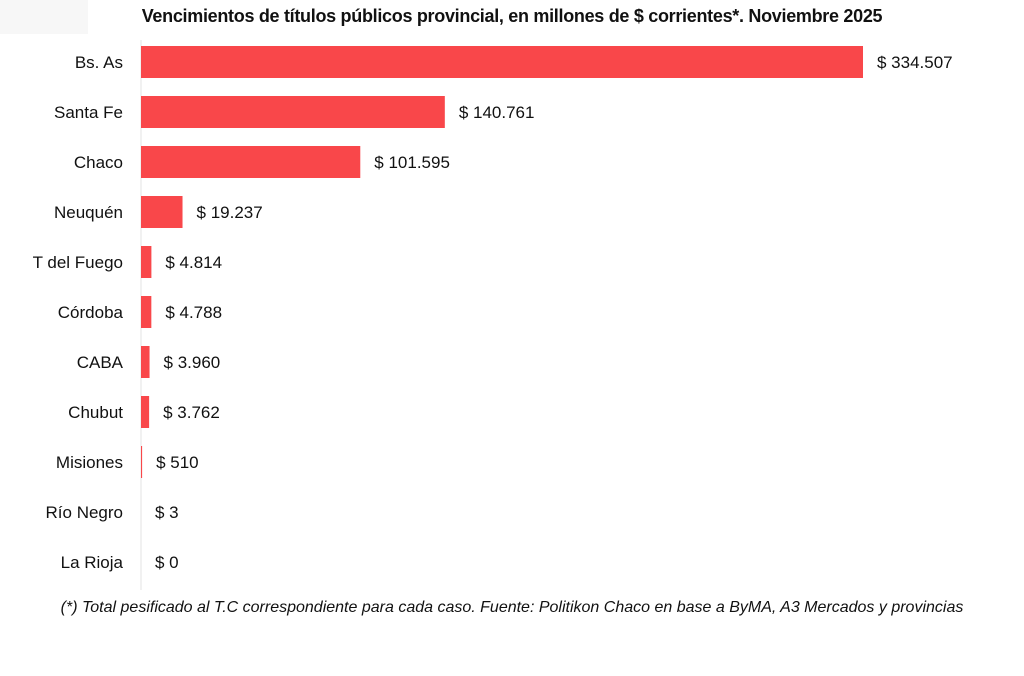 This screenshot has width=1024, height=676. What do you see at coordinates (915, 62) in the screenshot?
I see `data-label: $ 334.507` at bounding box center [915, 62].